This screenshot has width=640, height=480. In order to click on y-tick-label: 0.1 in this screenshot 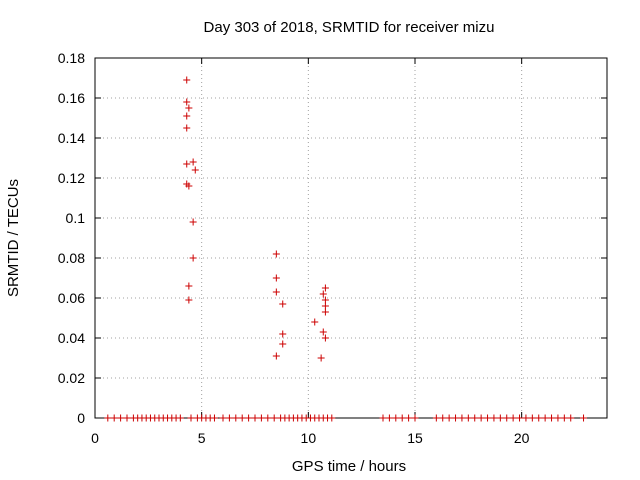, I will do `click(76, 218)`.